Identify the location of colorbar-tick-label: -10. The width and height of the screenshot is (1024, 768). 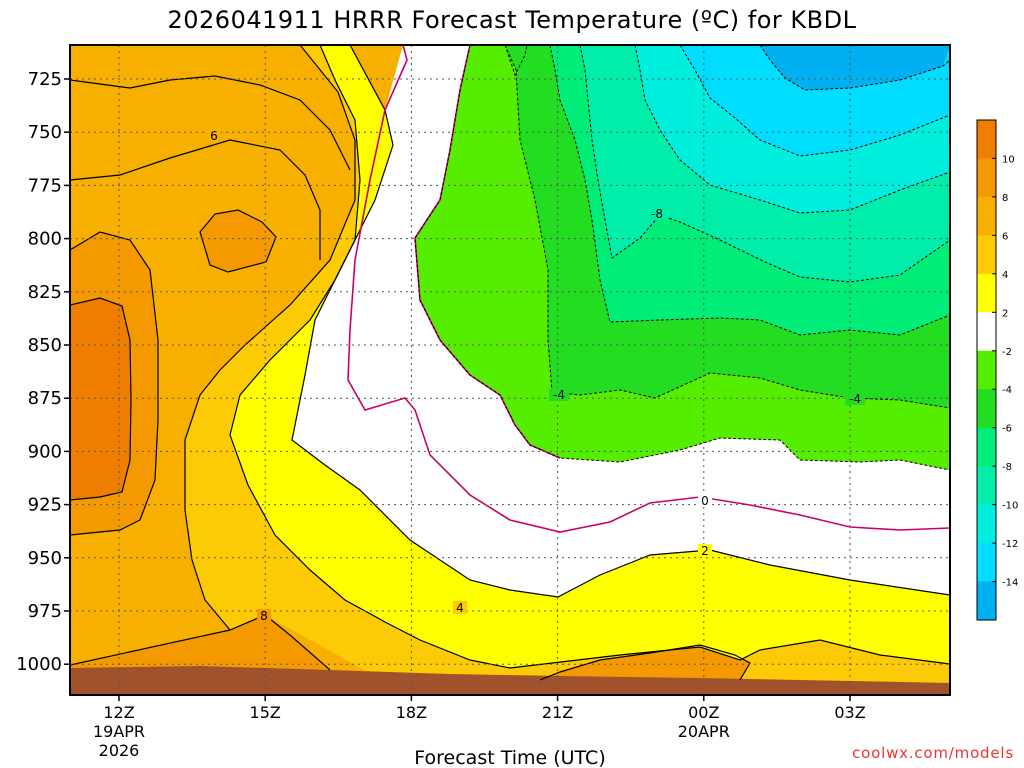
(1010, 506).